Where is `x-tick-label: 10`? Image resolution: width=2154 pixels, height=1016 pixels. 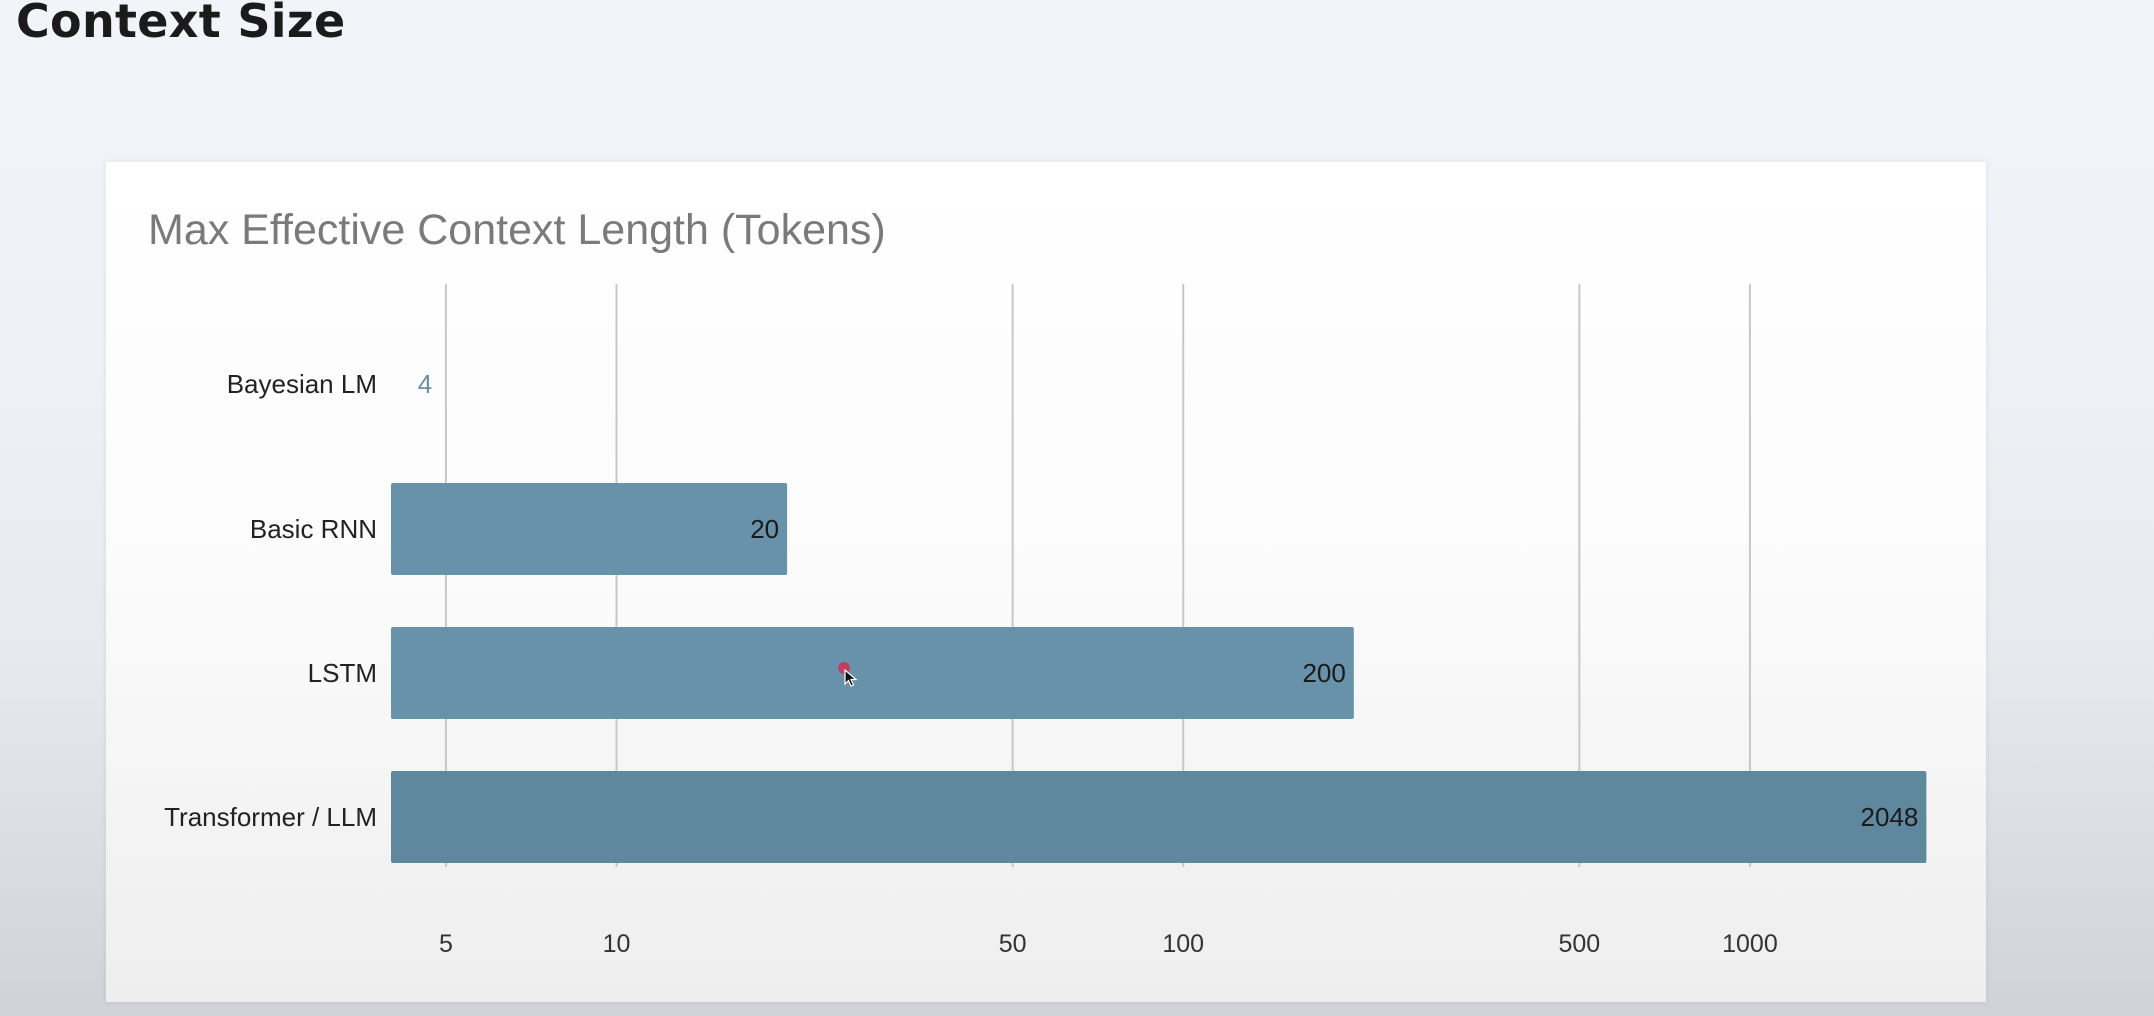
x-tick-label: 10 is located at coordinates (617, 944).